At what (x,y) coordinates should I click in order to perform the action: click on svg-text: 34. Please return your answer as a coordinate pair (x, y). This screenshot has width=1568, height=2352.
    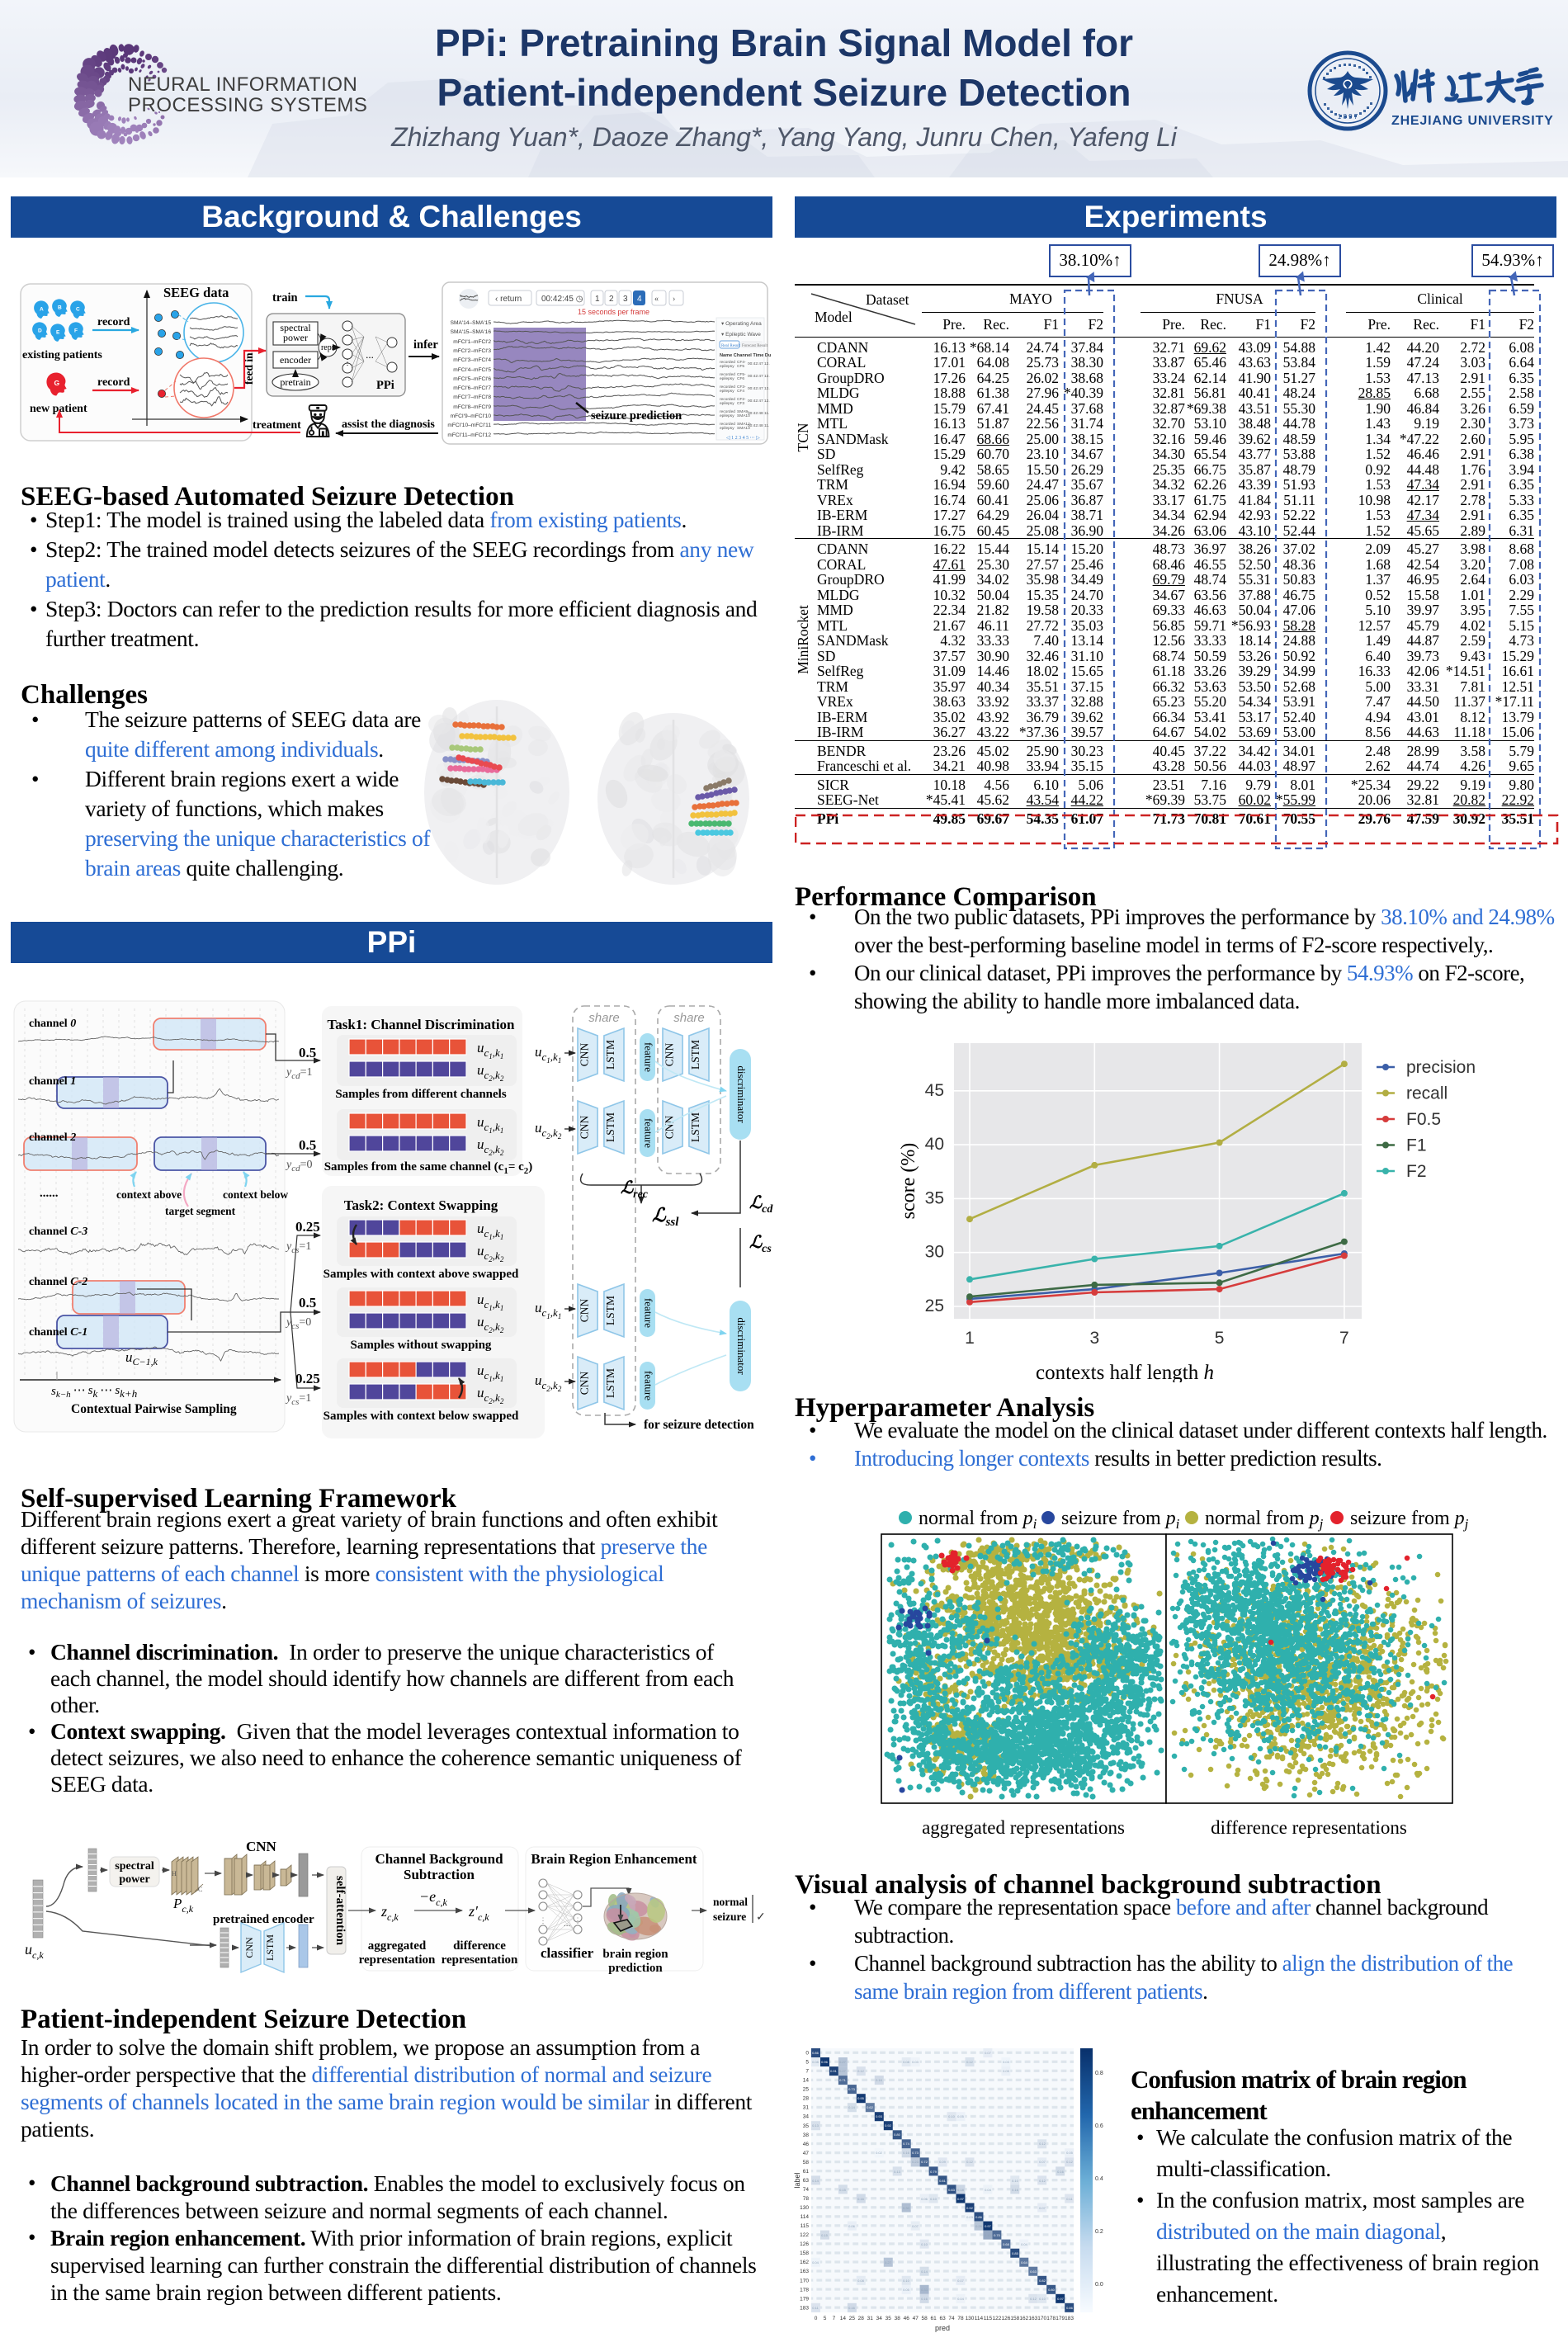
    Looking at the image, I should click on (806, 2117).